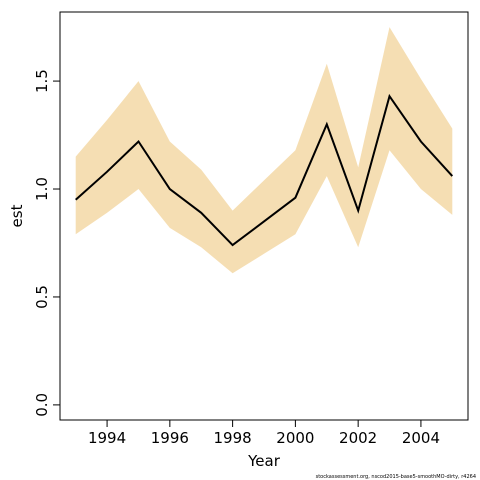 Image resolution: width=480 pixels, height=480 pixels. What do you see at coordinates (17, 215) in the screenshot?
I see `y-axis-title: est` at bounding box center [17, 215].